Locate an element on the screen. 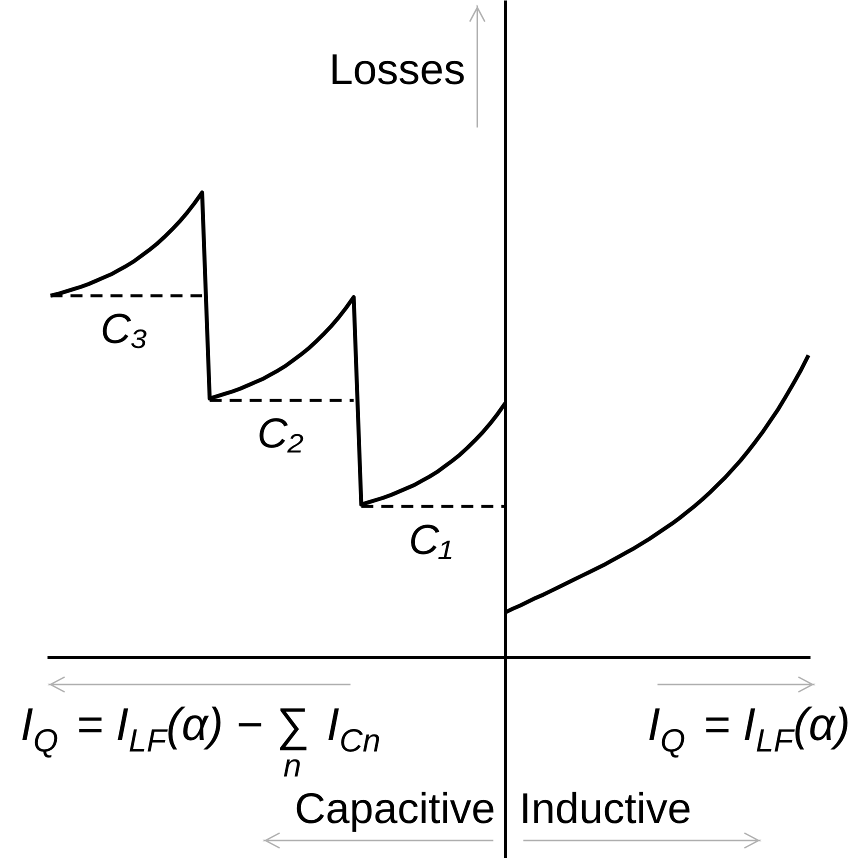 The image size is (858, 858). text: Capacitive is located at coordinates (395, 809).